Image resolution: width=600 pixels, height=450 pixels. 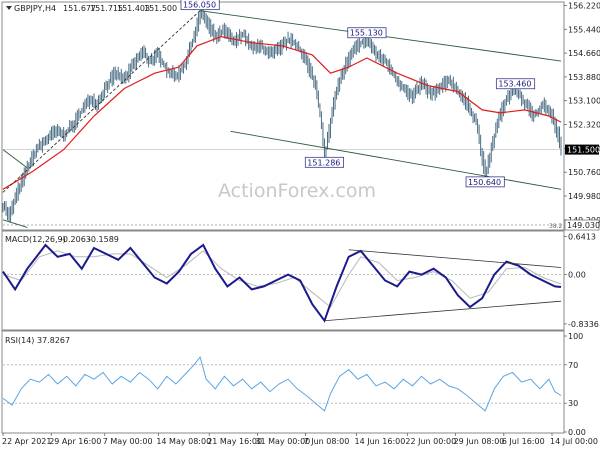 I want to click on y-tick-label: 0.6413, so click(x=582, y=237).